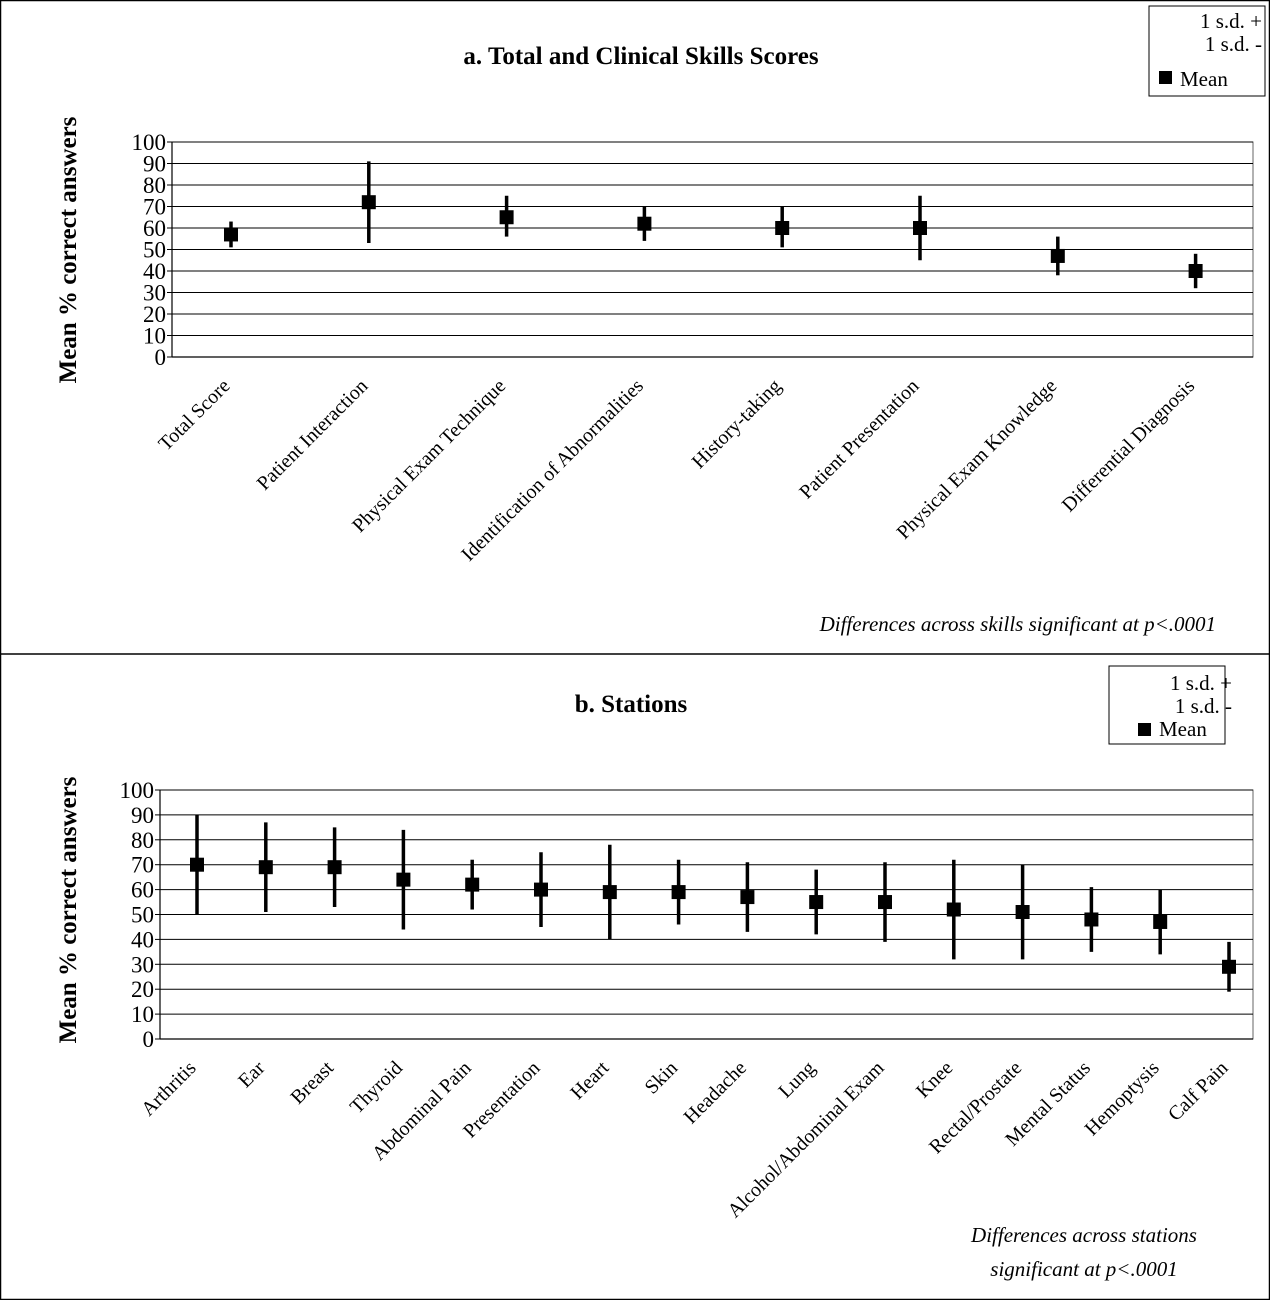 This screenshot has width=1270, height=1300. What do you see at coordinates (313, 435) in the screenshot?
I see `panel-a-category-label: Patient Interaction` at bounding box center [313, 435].